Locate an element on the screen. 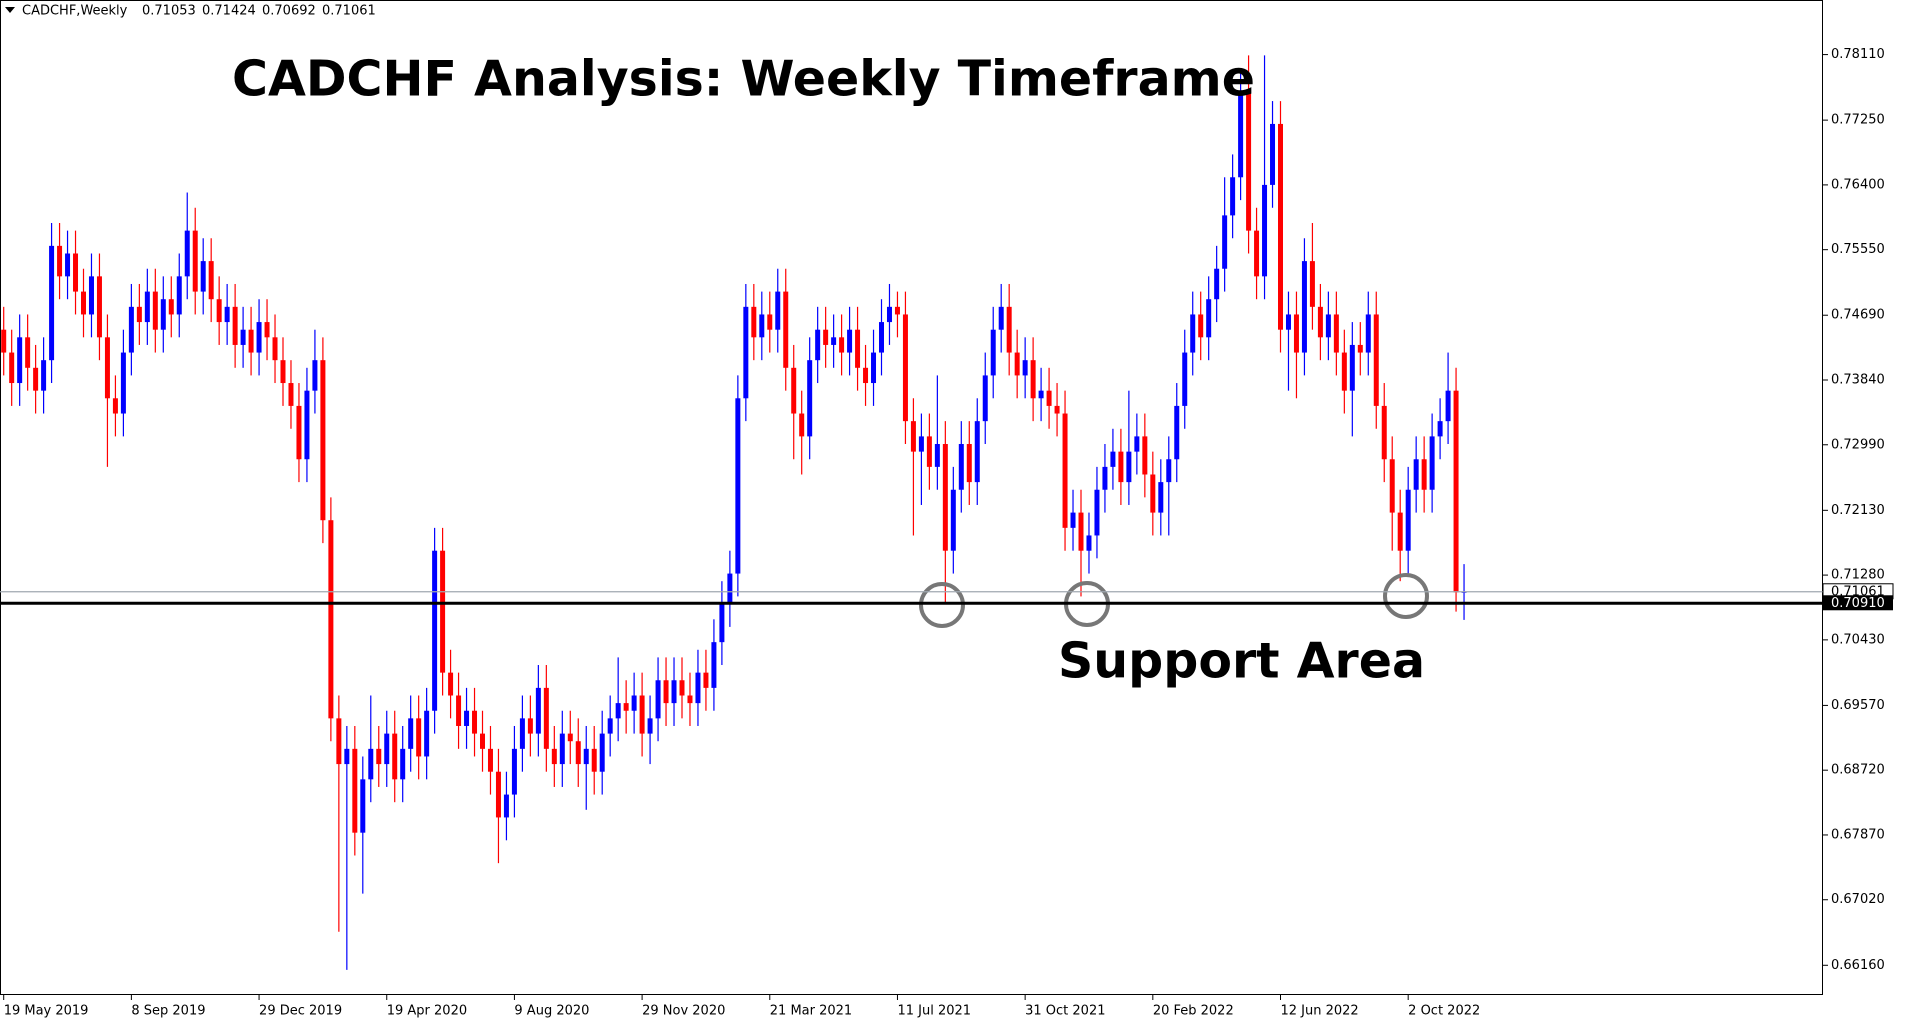 The height and width of the screenshot is (1023, 1919). y-tick-label: 0.75550 is located at coordinates (1858, 249).